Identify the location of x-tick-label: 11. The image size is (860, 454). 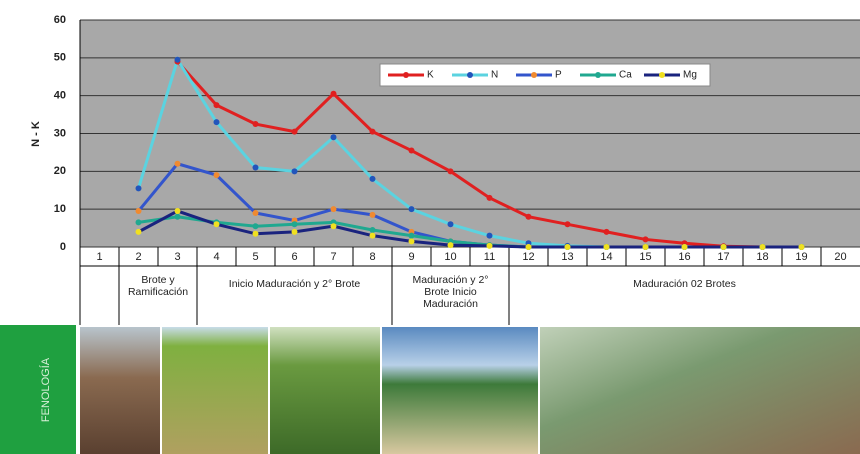
(489, 257).